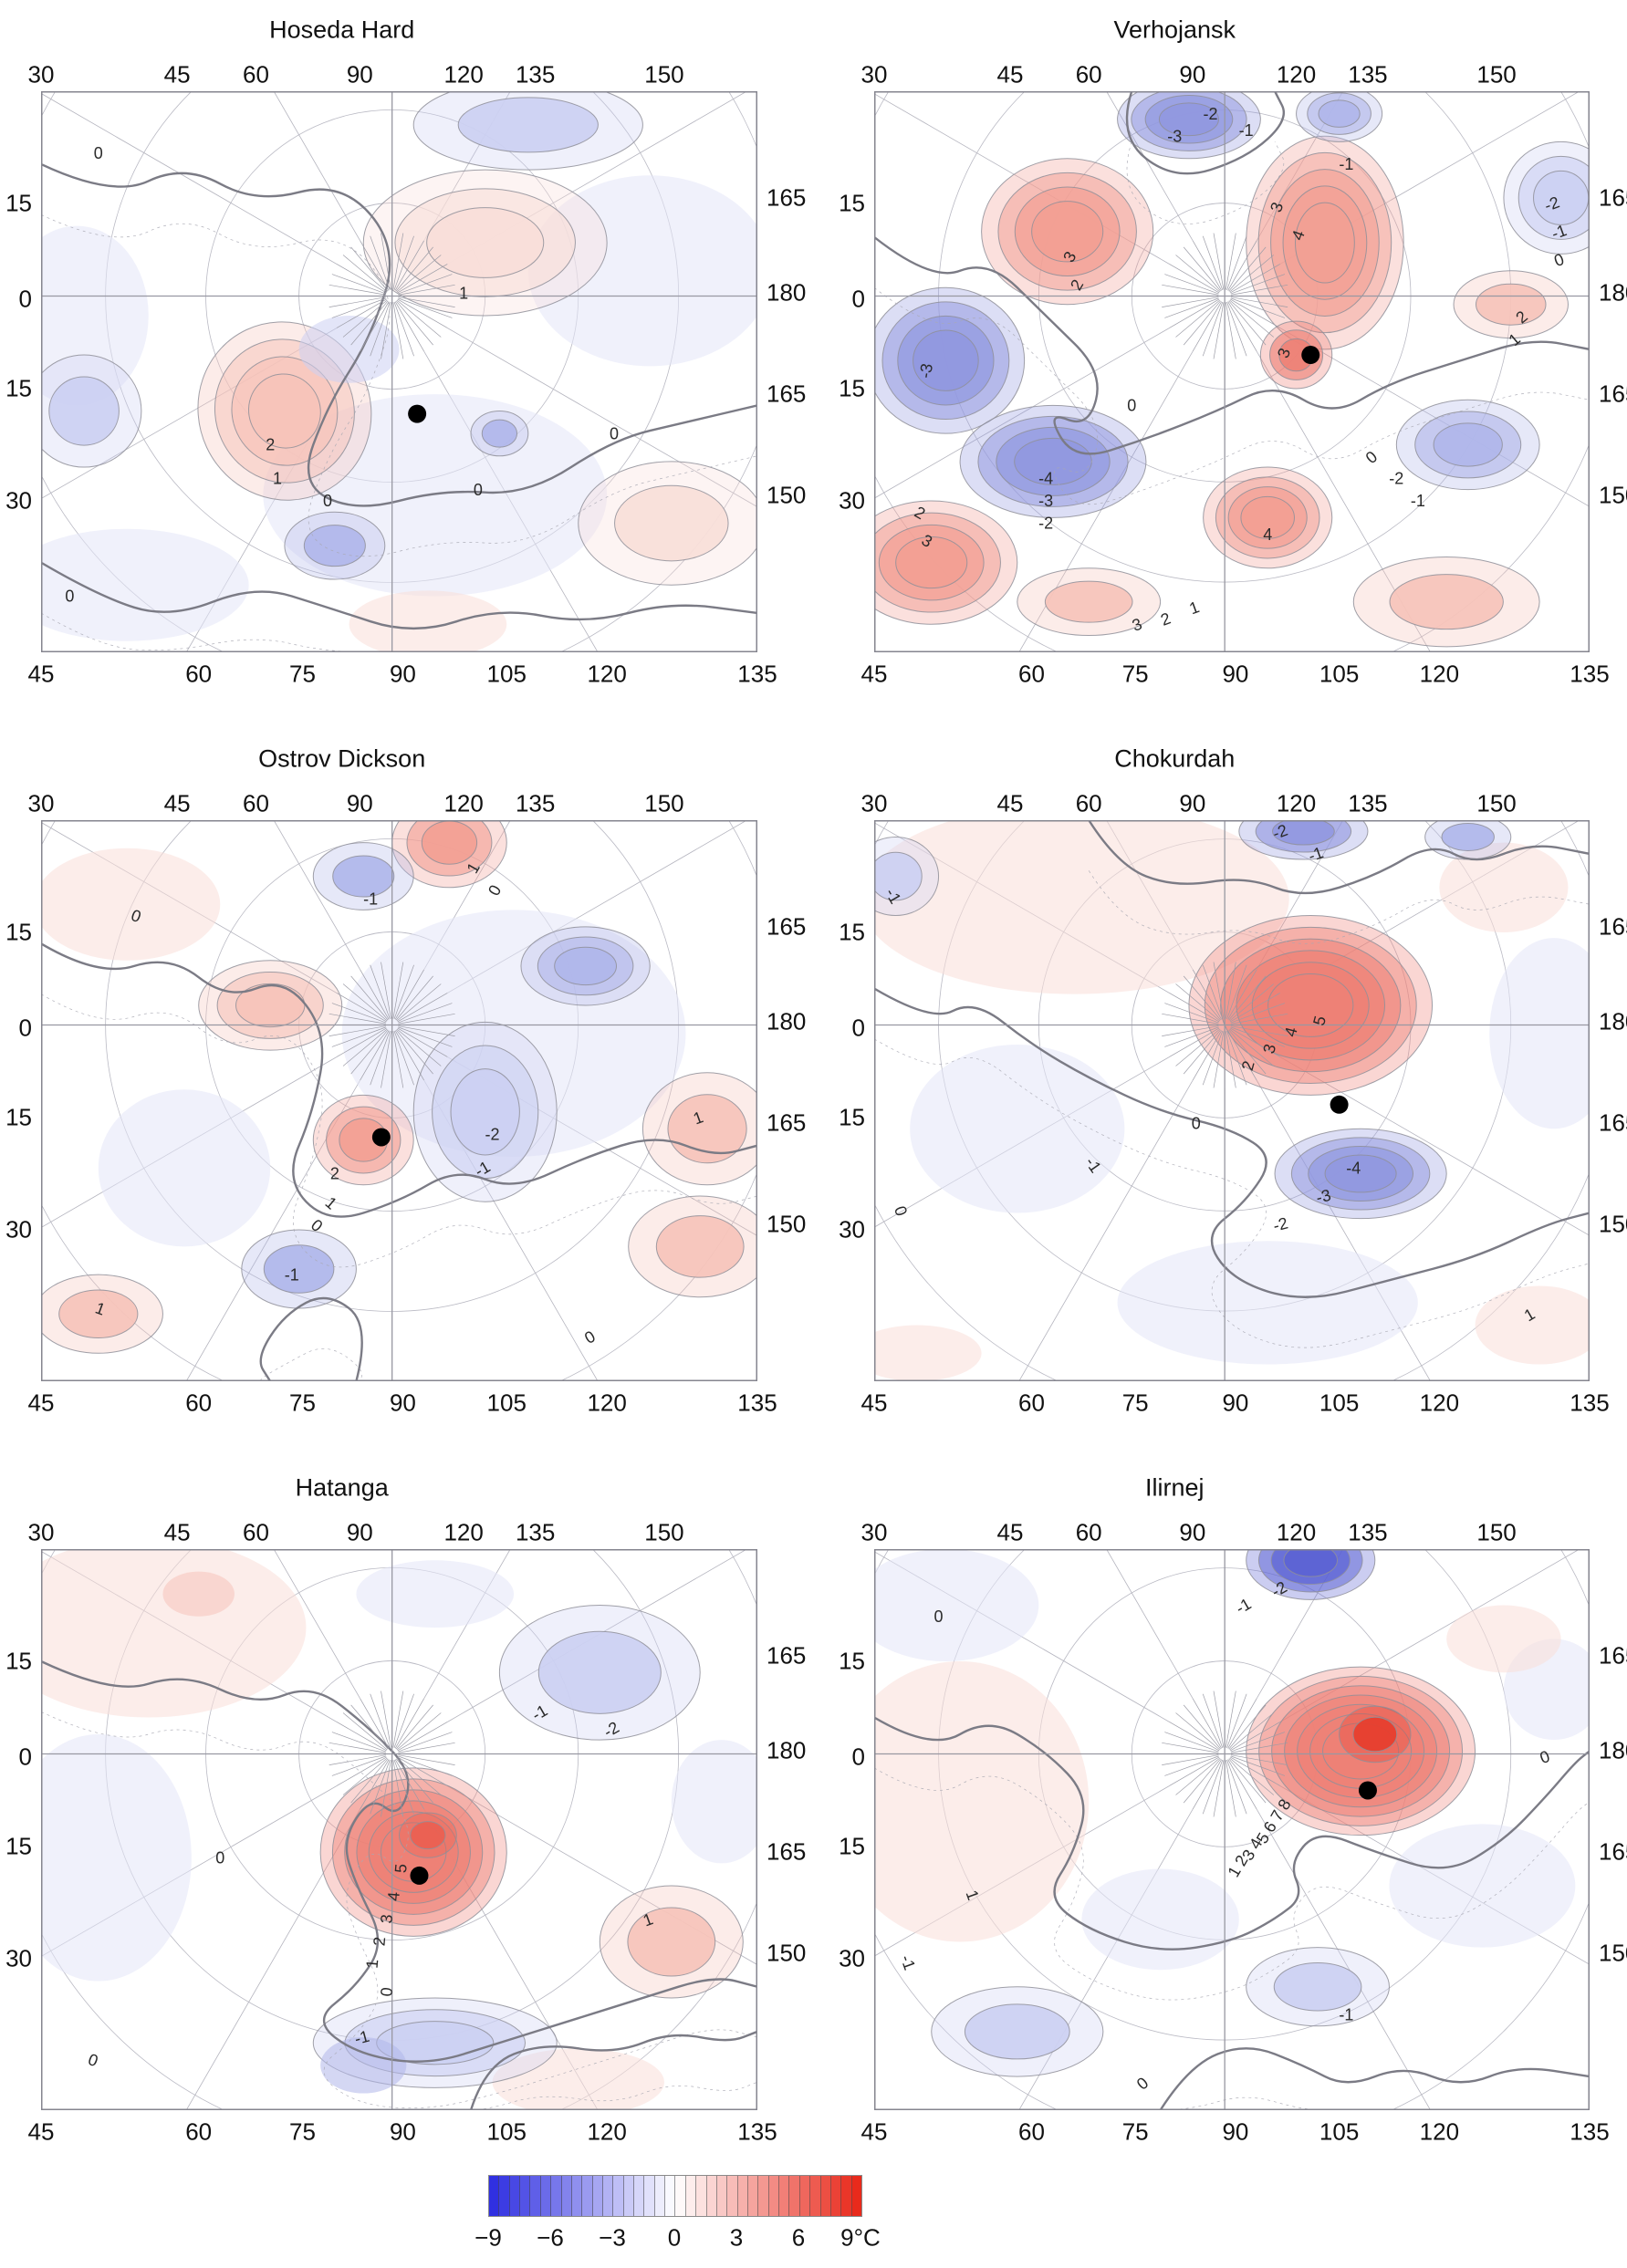 The width and height of the screenshot is (1627, 2268). What do you see at coordinates (25, 1028) in the screenshot?
I see `axis-tick-left: 0` at bounding box center [25, 1028].